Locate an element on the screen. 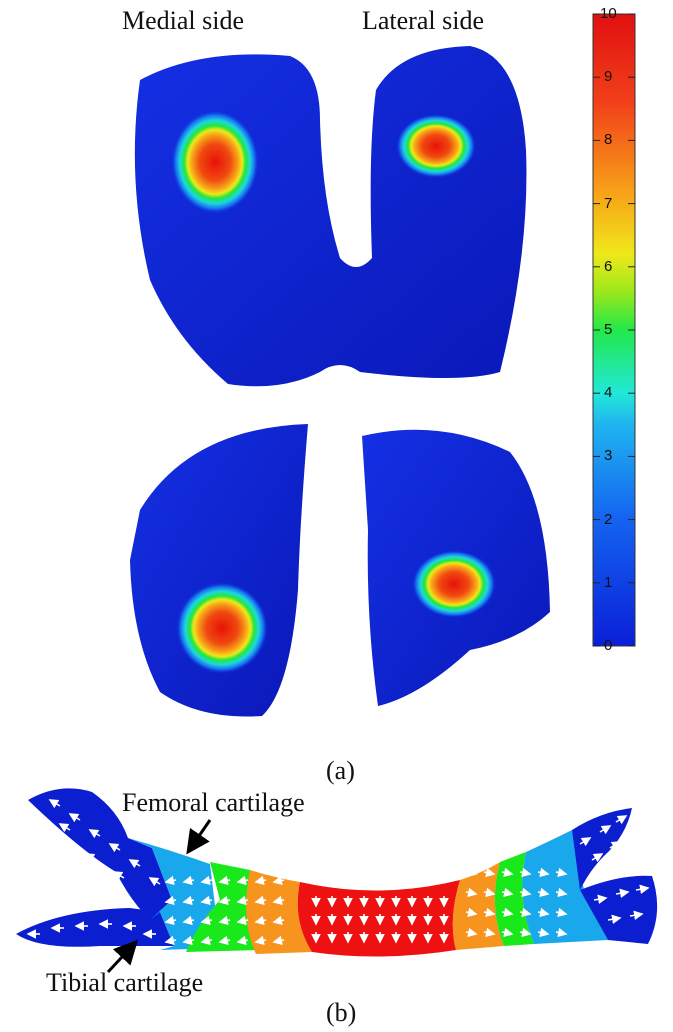  panel-b-label: (b) is located at coordinates (341, 1012).